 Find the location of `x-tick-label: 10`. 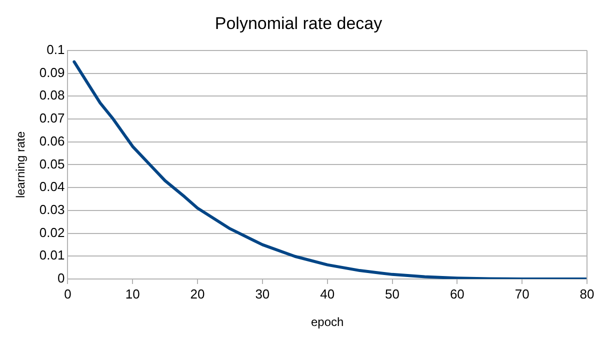

x-tick-label: 10 is located at coordinates (132, 294).